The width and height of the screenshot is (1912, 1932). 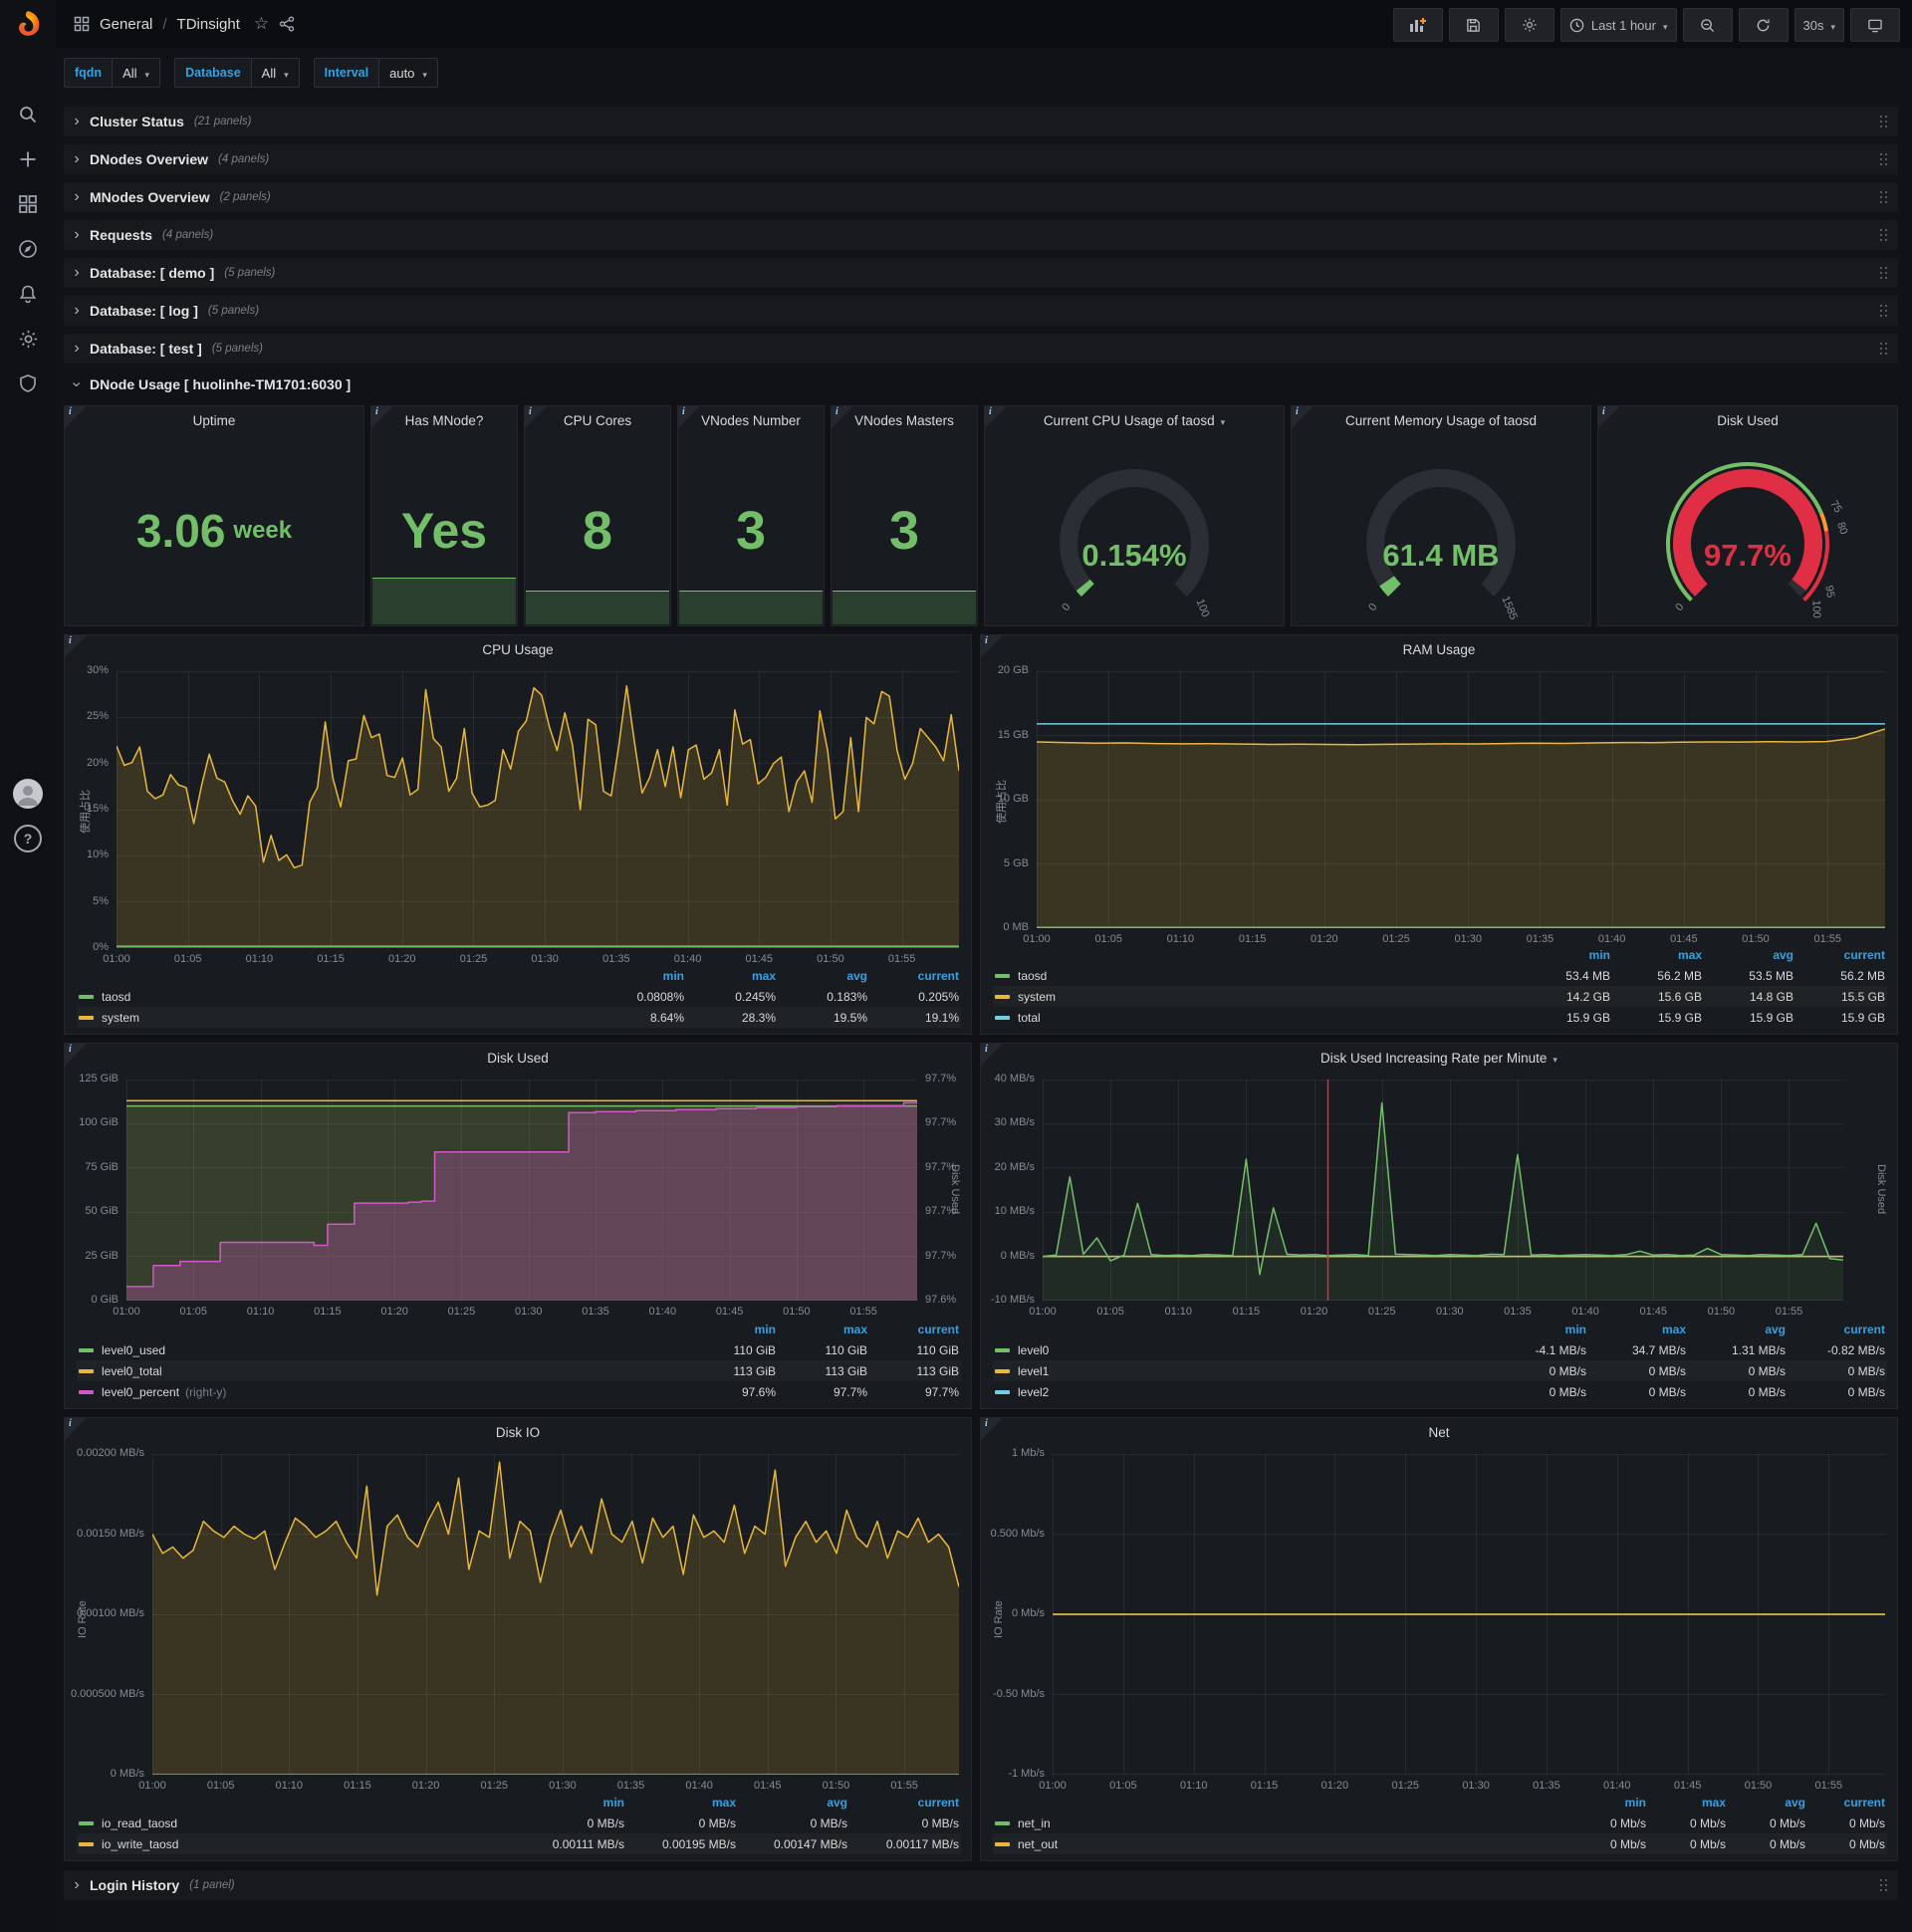 I want to click on panel-title: Disk Used, so click(x=518, y=1058).